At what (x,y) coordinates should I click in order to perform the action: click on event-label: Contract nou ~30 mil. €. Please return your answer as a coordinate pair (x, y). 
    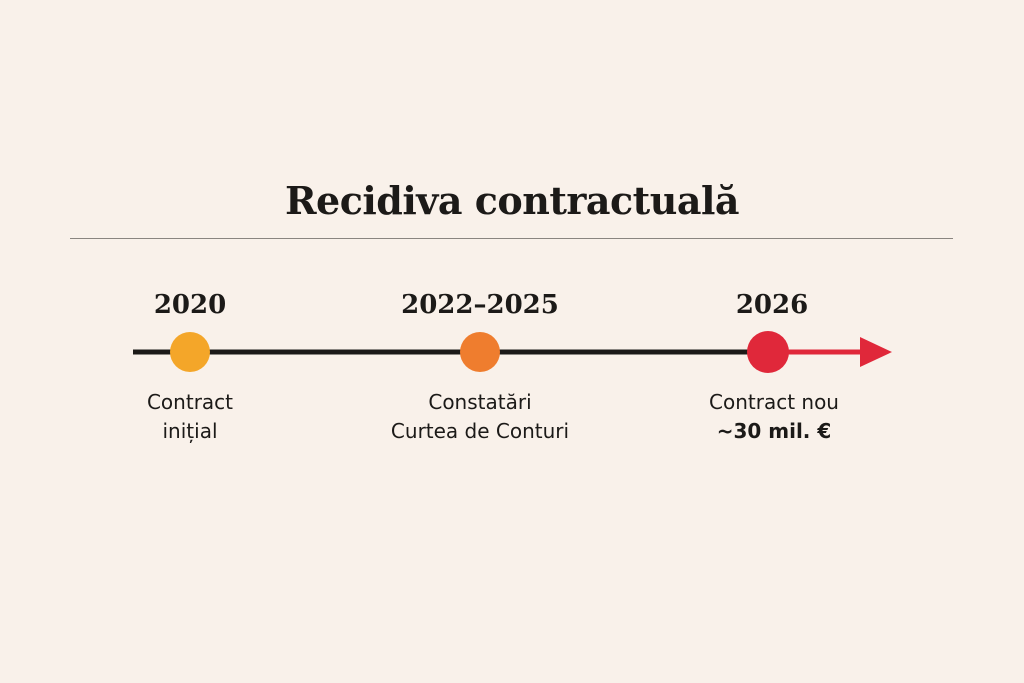
    Looking at the image, I should click on (774, 417).